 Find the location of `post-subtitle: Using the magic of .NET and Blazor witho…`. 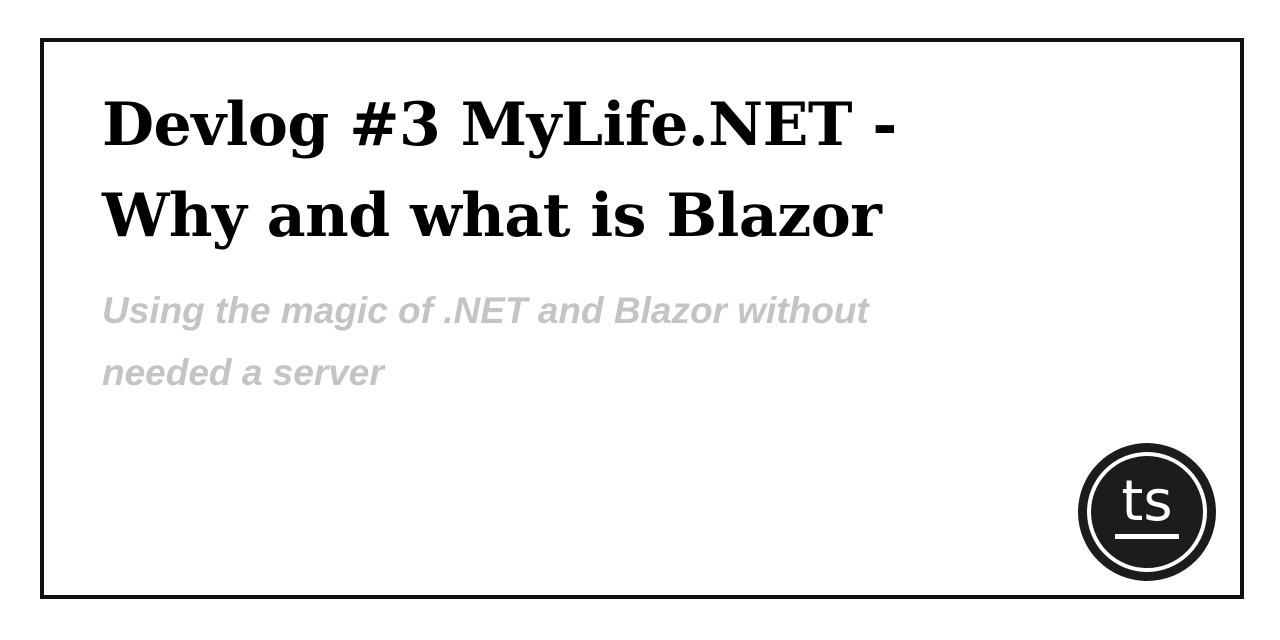

post-subtitle: Using the magic of .NET and Blazor witho… is located at coordinates (562, 342).